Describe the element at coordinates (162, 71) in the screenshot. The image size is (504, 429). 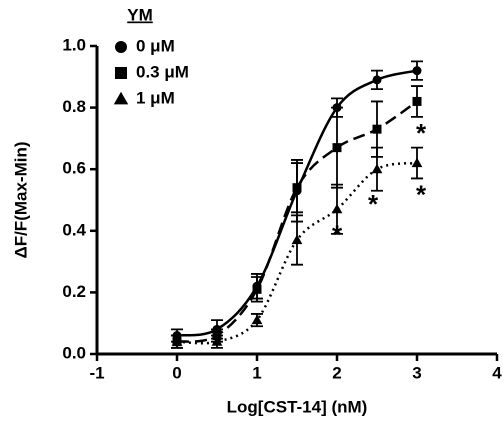
I see `legend-label: 0.3 μM` at that location.